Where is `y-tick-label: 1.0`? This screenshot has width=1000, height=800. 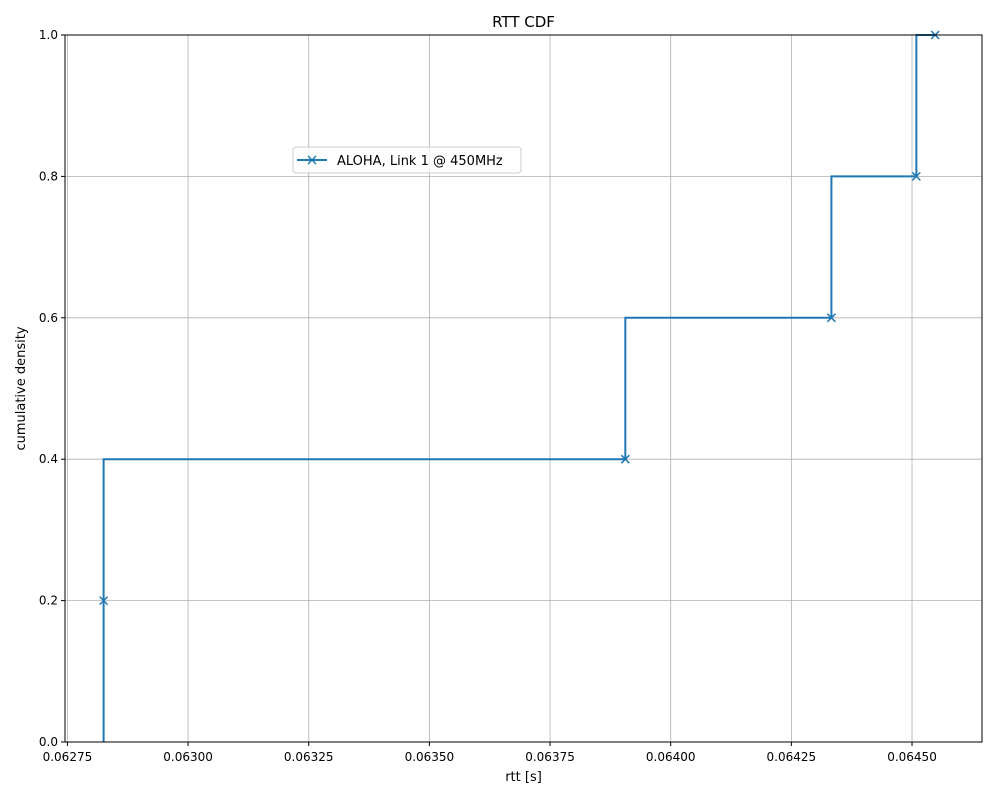
y-tick-label: 1.0 is located at coordinates (48, 35).